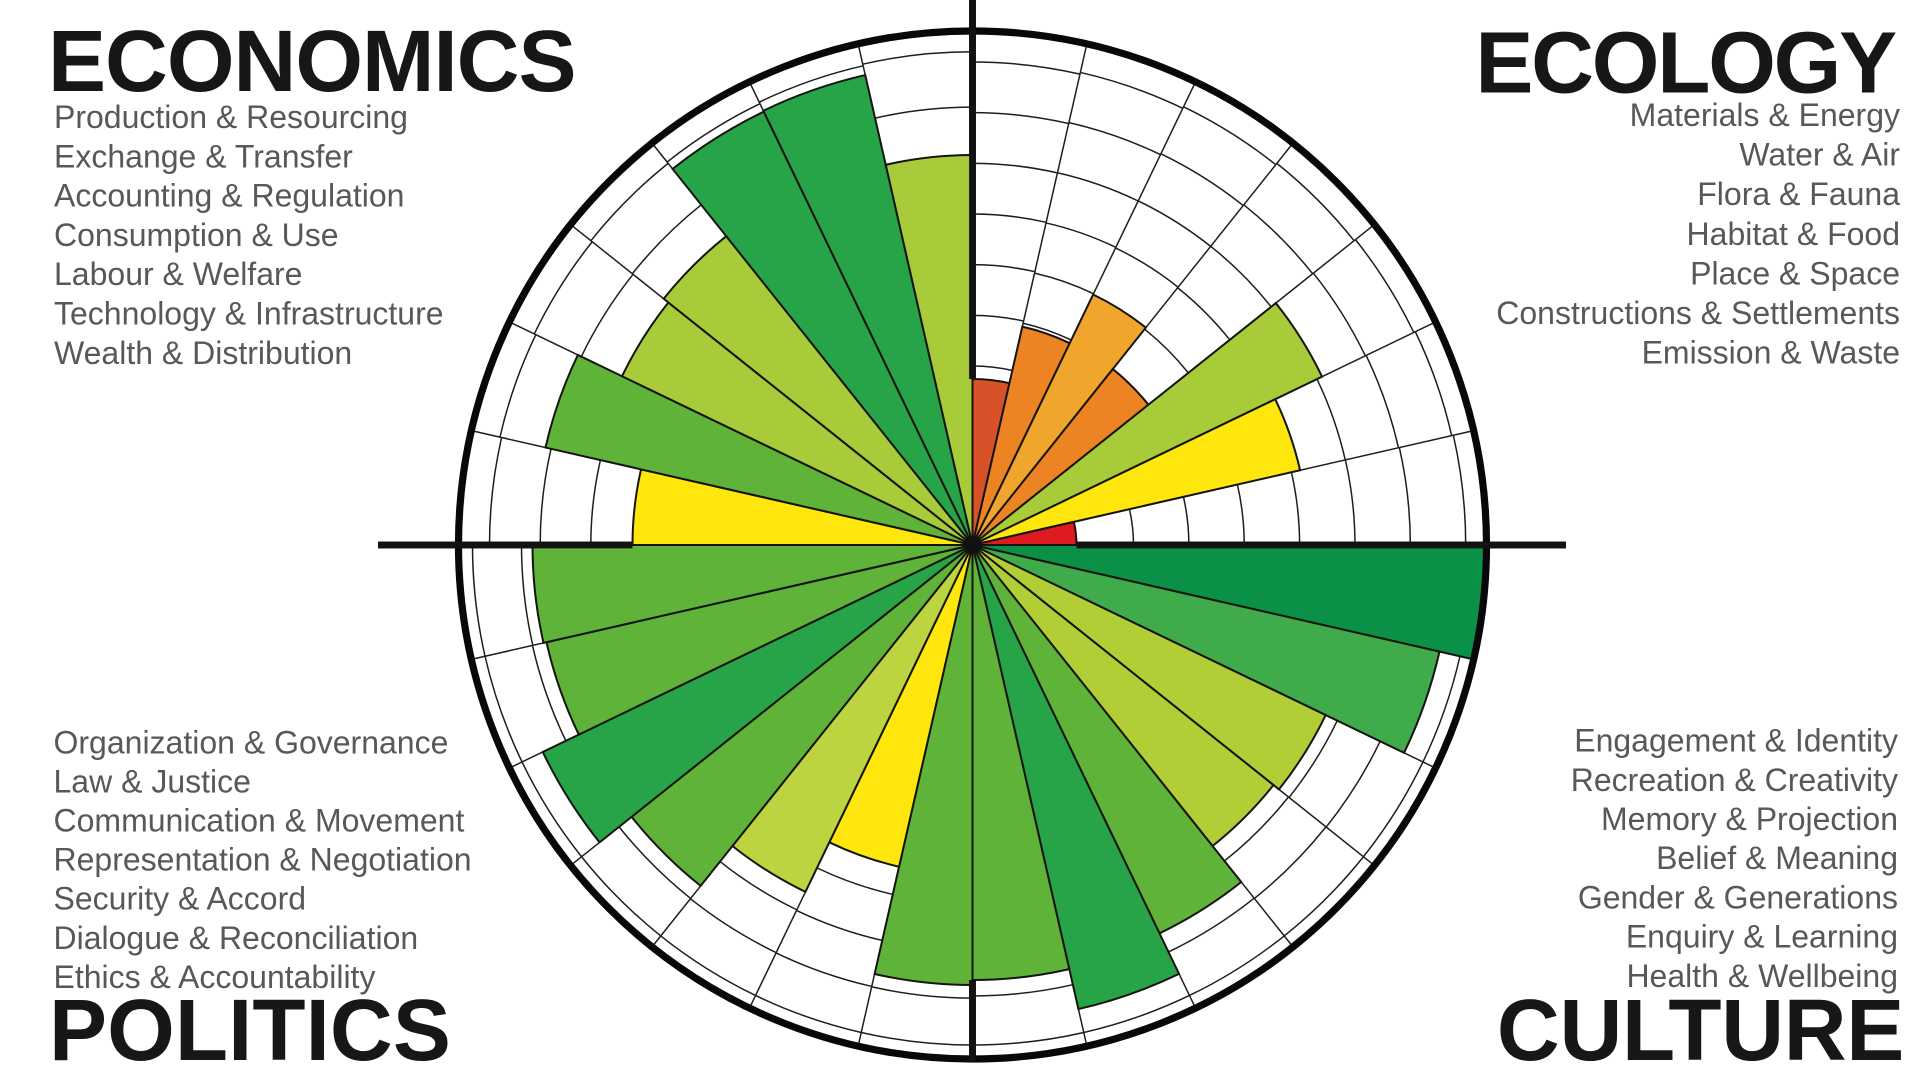  What do you see at coordinates (1698, 313) in the screenshot?
I see `svg-text: Constructions & Settlements` at bounding box center [1698, 313].